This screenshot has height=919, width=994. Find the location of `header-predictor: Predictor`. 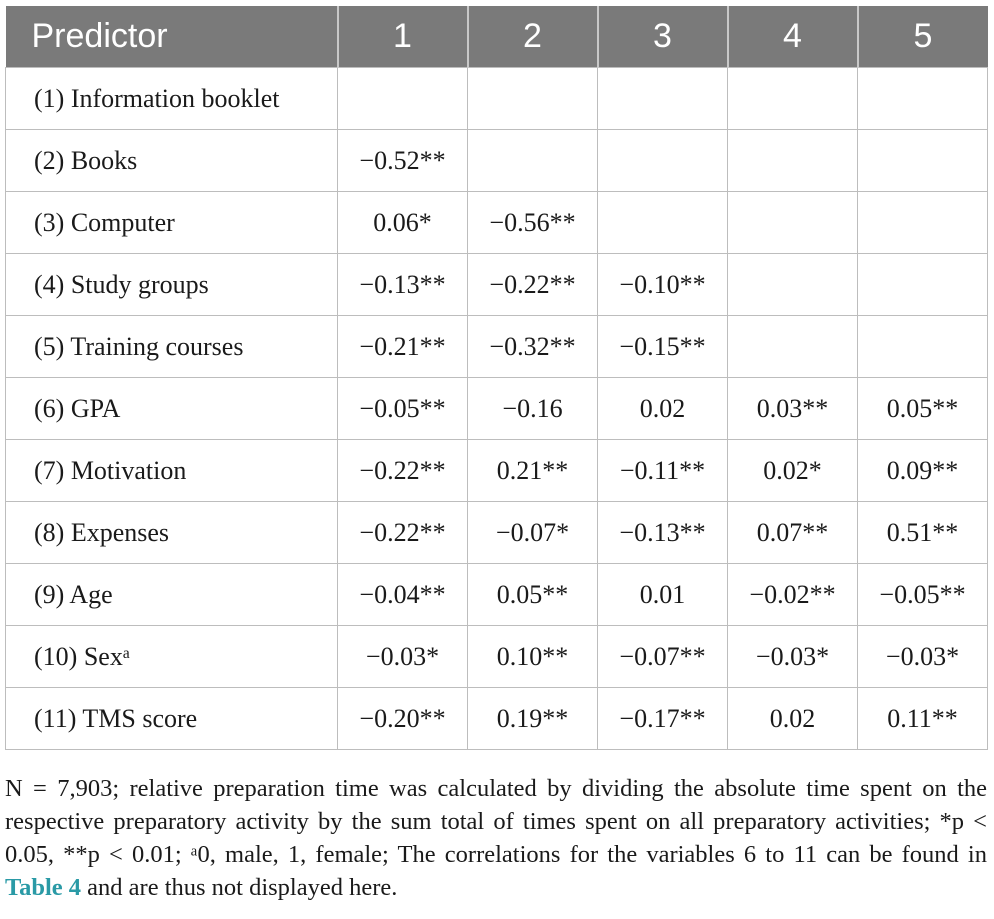

header-predictor: Predictor is located at coordinates (172, 37).